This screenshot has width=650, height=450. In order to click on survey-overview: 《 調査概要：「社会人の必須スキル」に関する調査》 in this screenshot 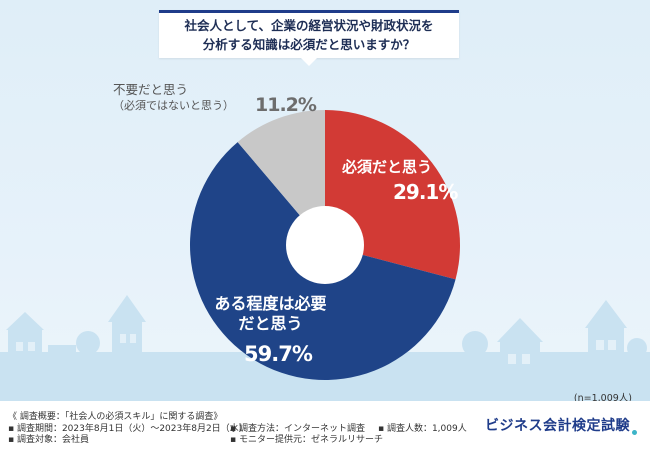, I will do `click(115, 417)`.